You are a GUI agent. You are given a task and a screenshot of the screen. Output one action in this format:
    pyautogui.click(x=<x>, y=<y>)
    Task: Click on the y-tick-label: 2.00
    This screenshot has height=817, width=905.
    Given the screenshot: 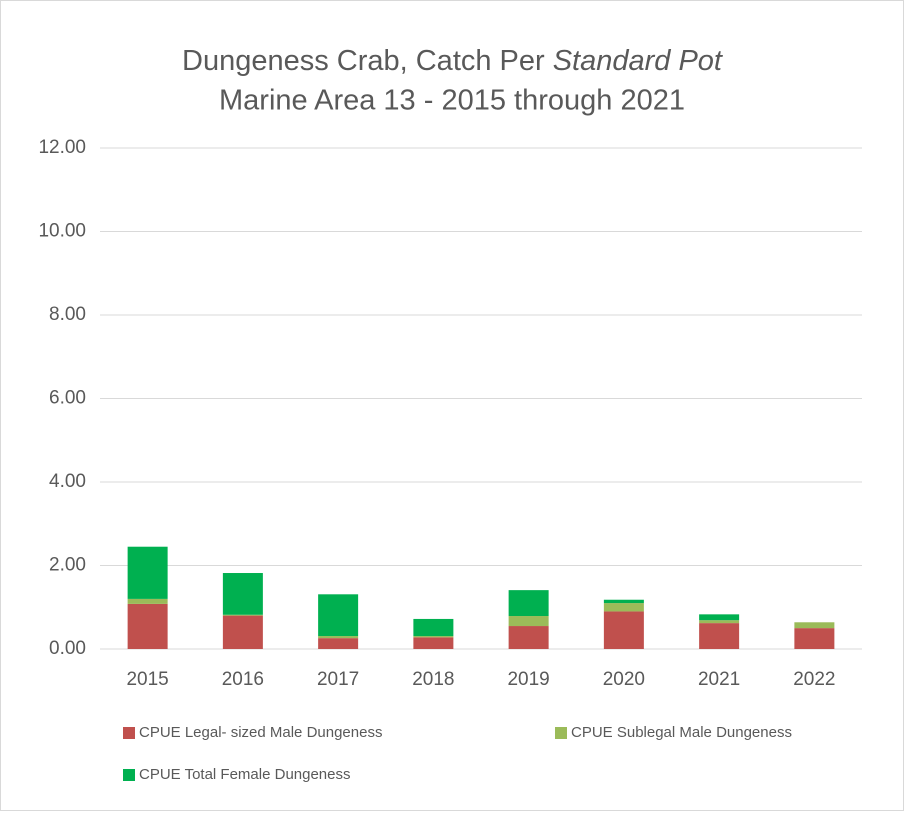 What is the action you would take?
    pyautogui.click(x=67, y=565)
    